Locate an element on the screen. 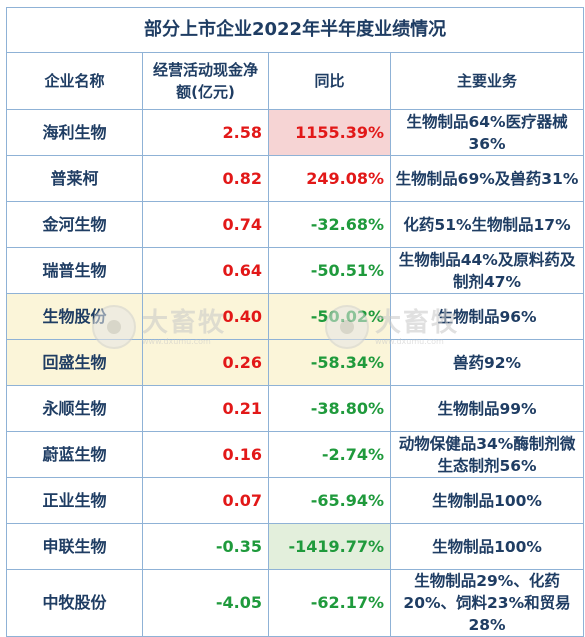  company-cell: 蔚蓝生物 is located at coordinates (74, 454).